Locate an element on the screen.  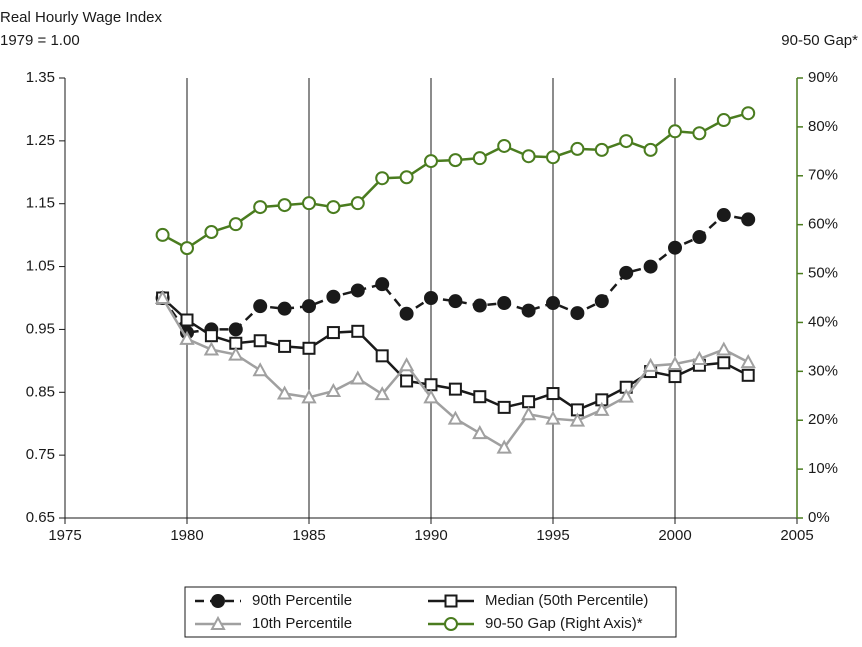
y2-tick-label: 40% is located at coordinates (823, 321).